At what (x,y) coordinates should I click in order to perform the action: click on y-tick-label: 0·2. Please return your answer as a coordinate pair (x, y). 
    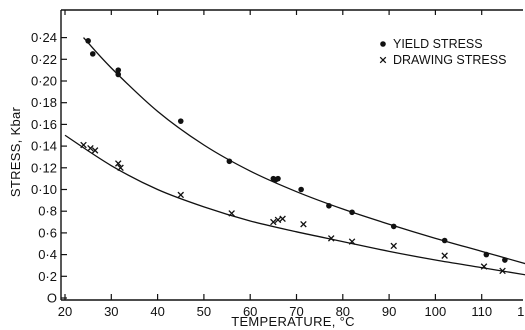
    Looking at the image, I should click on (47, 276).